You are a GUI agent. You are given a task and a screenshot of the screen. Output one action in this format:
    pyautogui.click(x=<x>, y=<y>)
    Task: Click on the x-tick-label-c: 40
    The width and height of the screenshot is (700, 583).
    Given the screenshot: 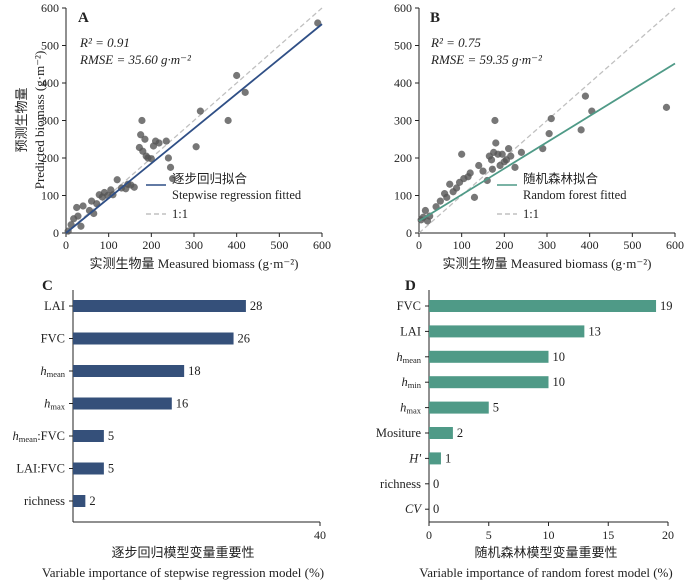 What is the action you would take?
    pyautogui.click(x=320, y=535)
    